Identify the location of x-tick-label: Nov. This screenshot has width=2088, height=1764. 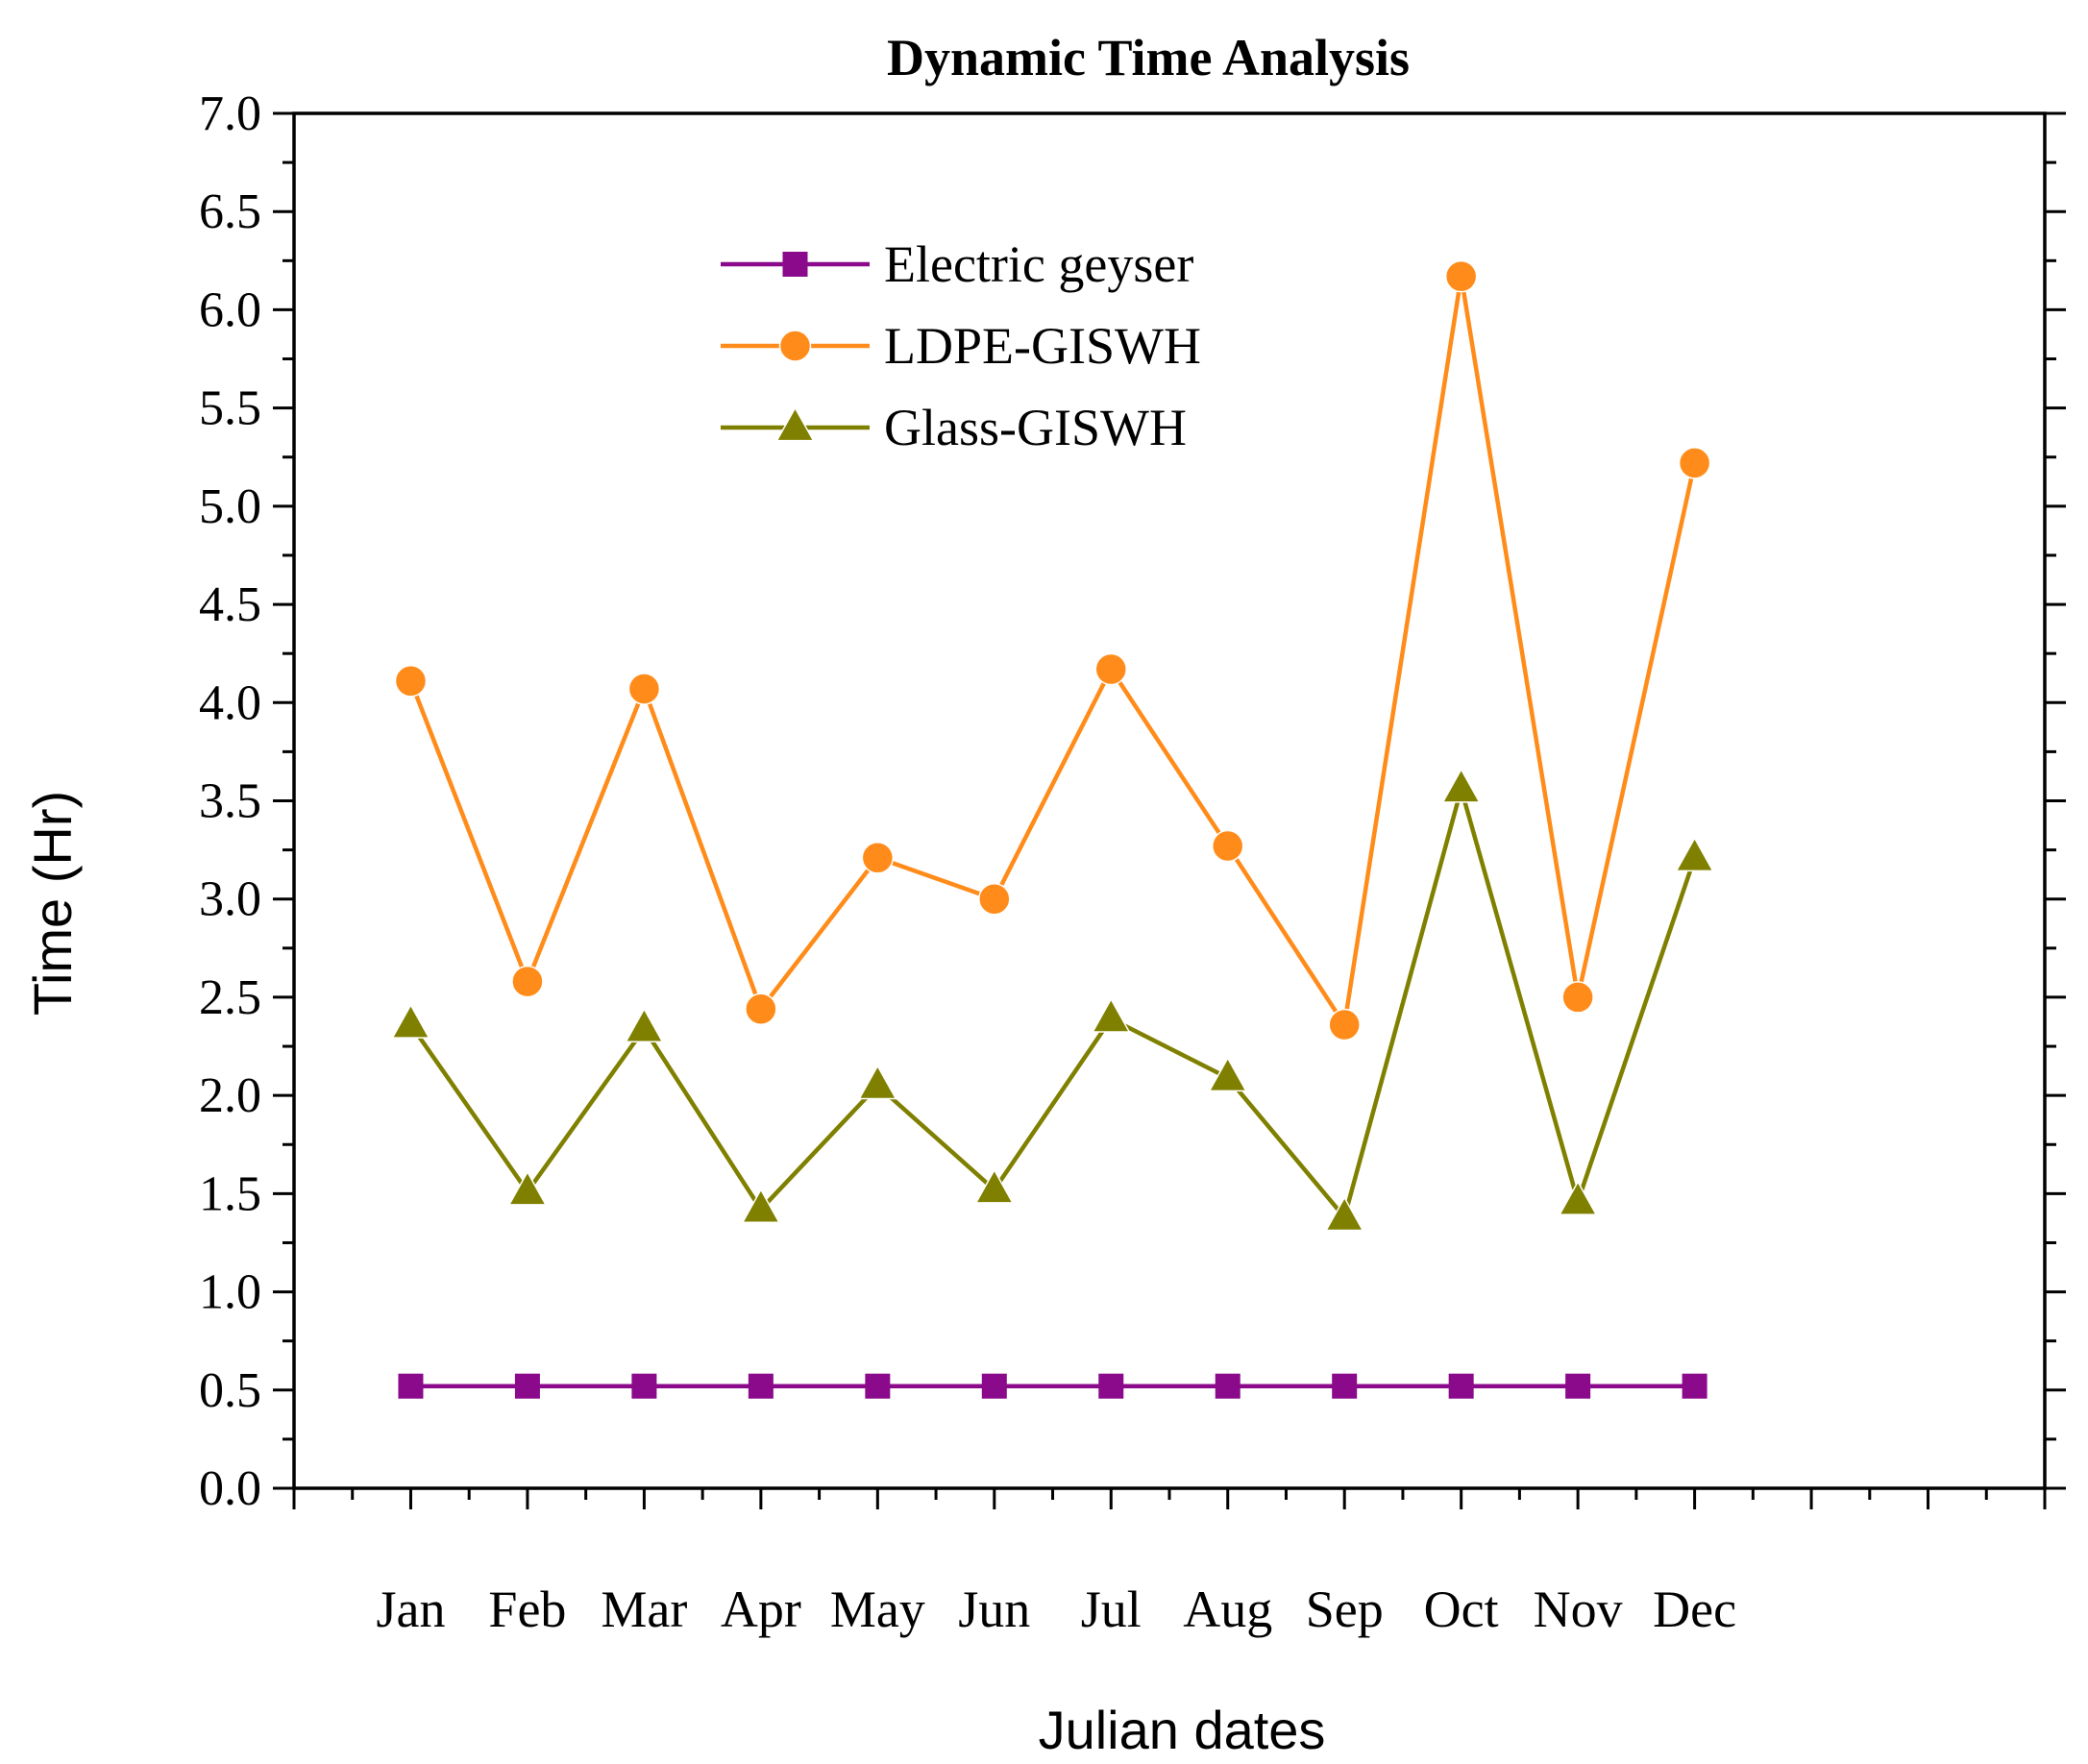
(1578, 1609).